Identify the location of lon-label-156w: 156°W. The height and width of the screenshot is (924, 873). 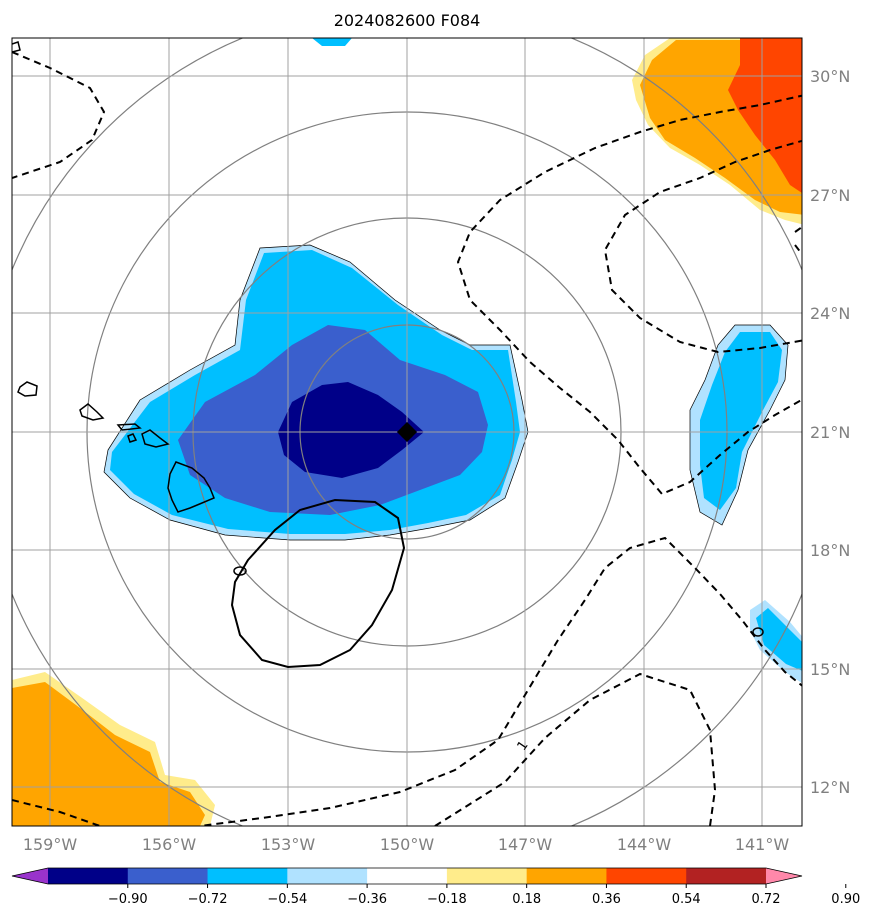
(169, 844).